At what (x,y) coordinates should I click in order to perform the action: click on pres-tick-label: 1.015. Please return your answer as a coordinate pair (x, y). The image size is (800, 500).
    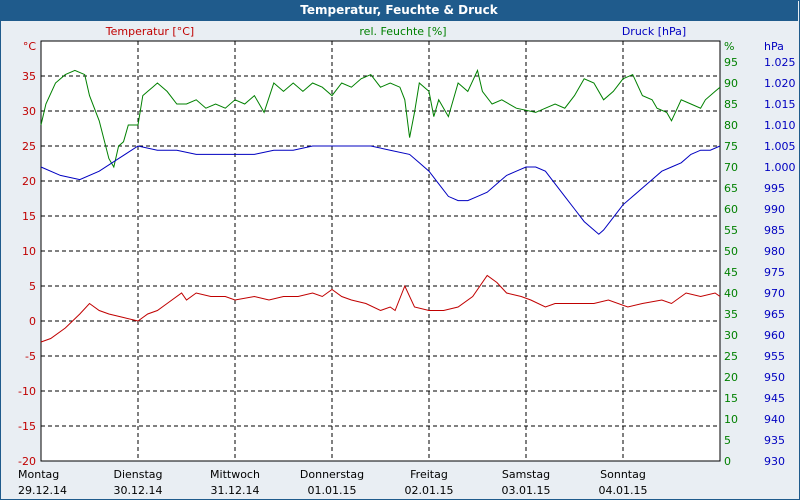
    Looking at the image, I should click on (780, 104).